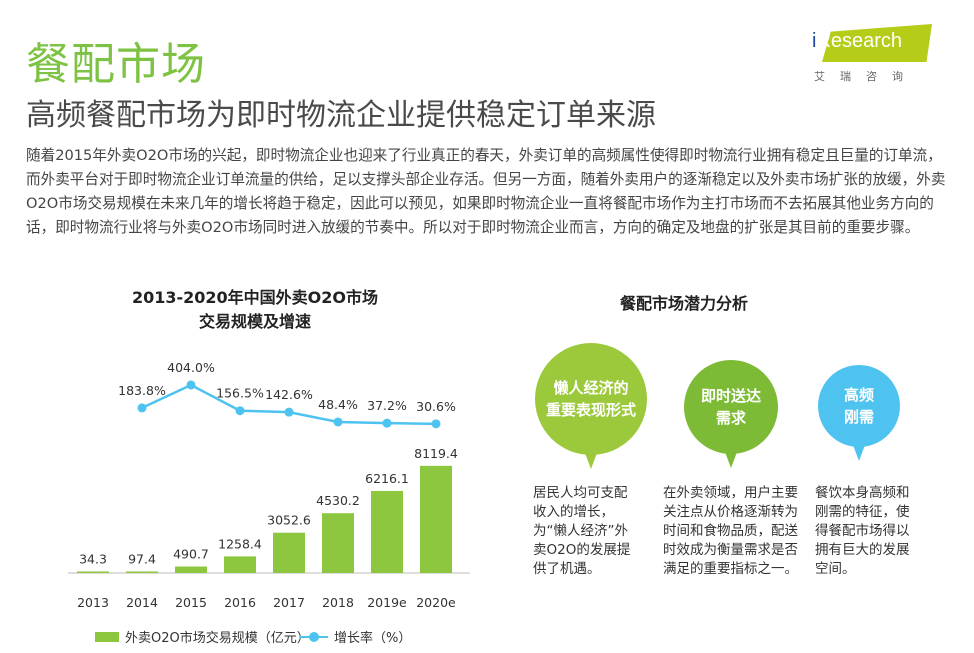 This screenshot has height=653, width=974. What do you see at coordinates (254, 321) in the screenshot?
I see `chart-title-line2: 交易规模及增速` at bounding box center [254, 321].